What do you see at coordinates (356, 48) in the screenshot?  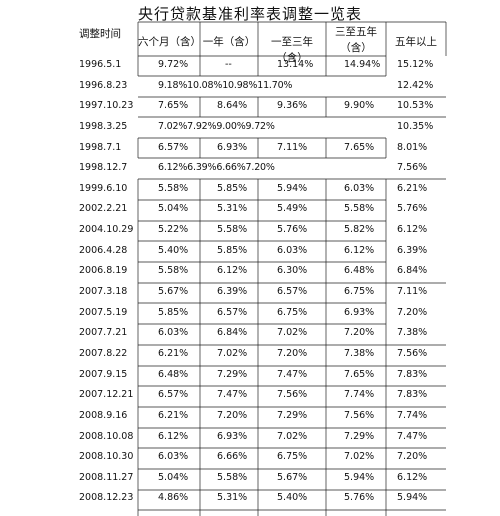 I see `header-three-to-five-line2: （含）` at bounding box center [356, 48].